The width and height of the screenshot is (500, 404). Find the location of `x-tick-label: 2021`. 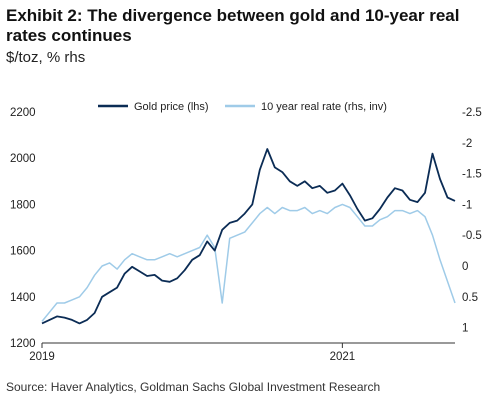

x-tick-label: 2021 is located at coordinates (343, 357).